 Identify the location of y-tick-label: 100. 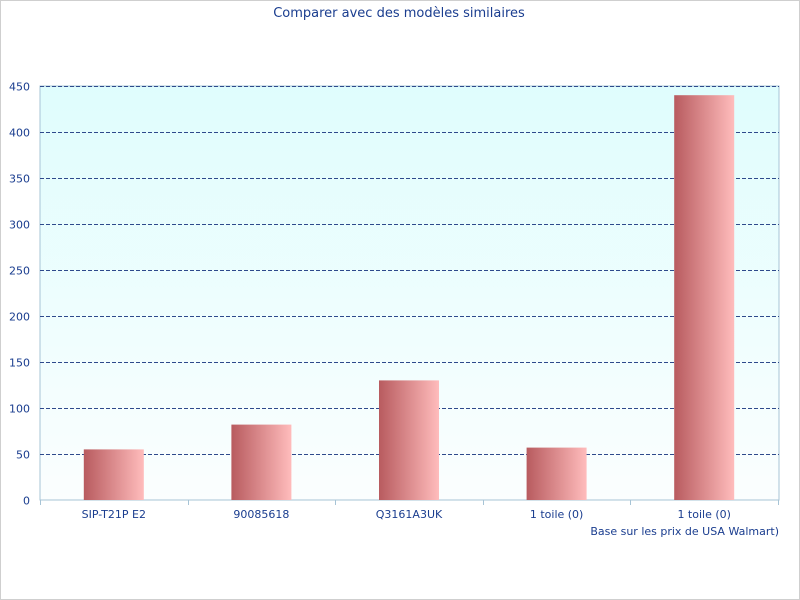
(19, 409).